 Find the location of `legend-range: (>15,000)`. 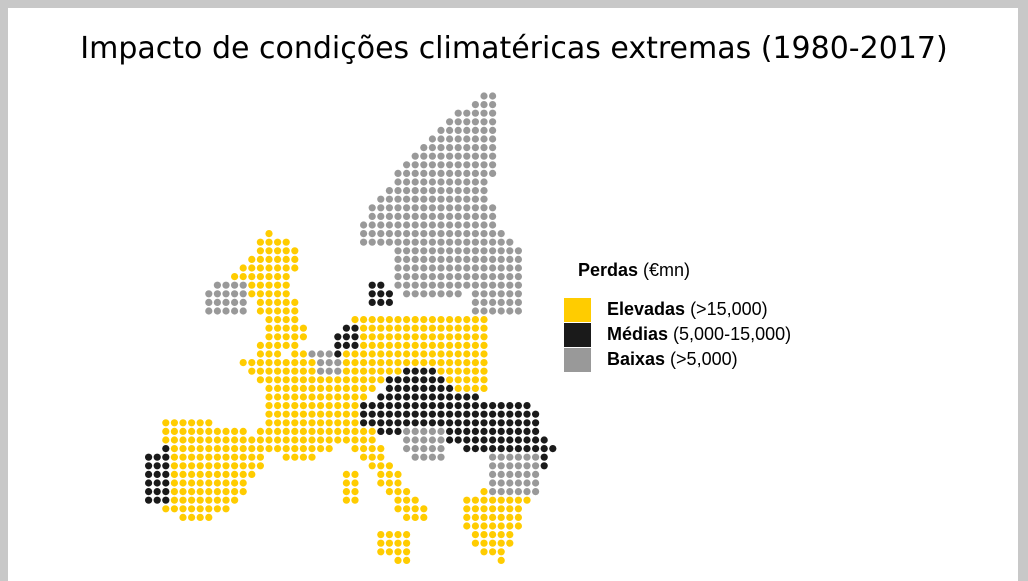

legend-range: (>15,000) is located at coordinates (729, 309).